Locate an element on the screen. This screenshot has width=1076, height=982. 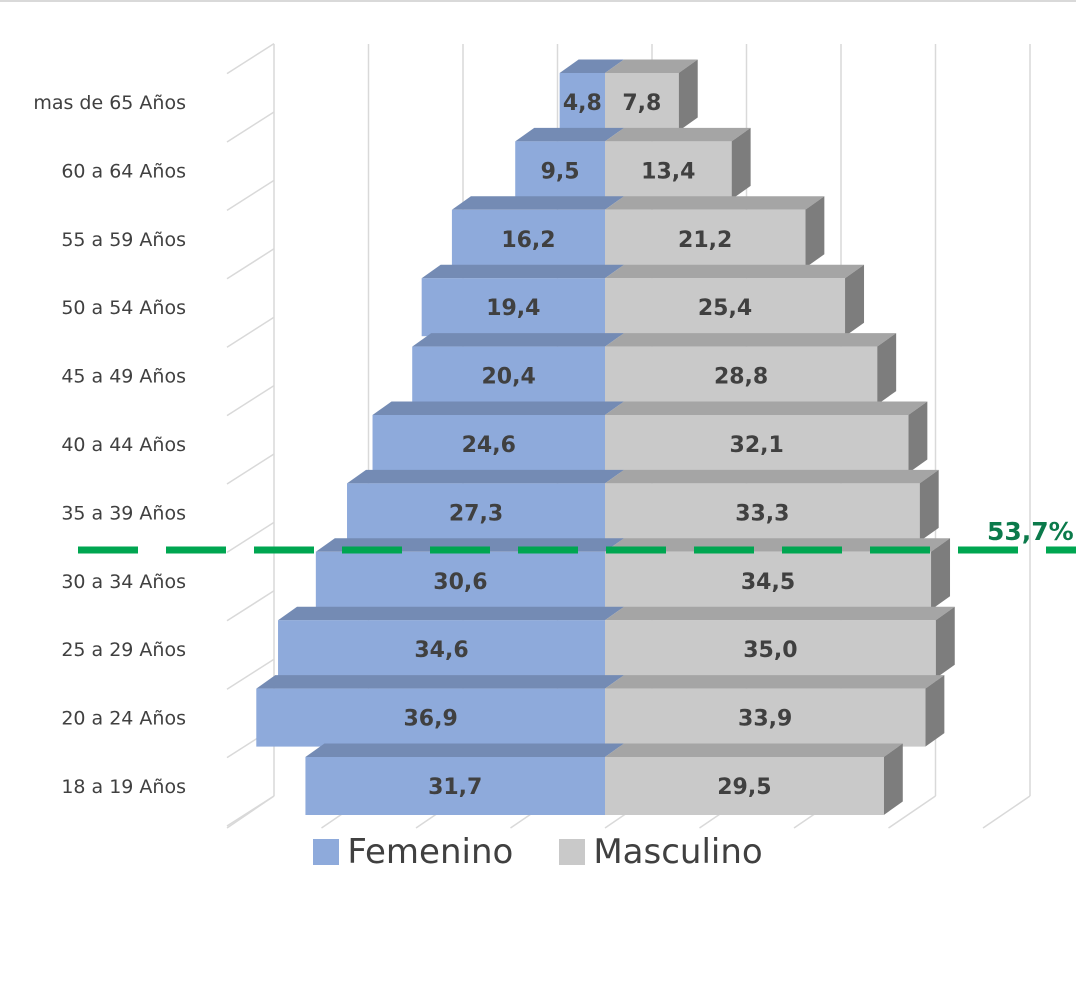
data-label-femenino: 34,6 is located at coordinates (441, 650).